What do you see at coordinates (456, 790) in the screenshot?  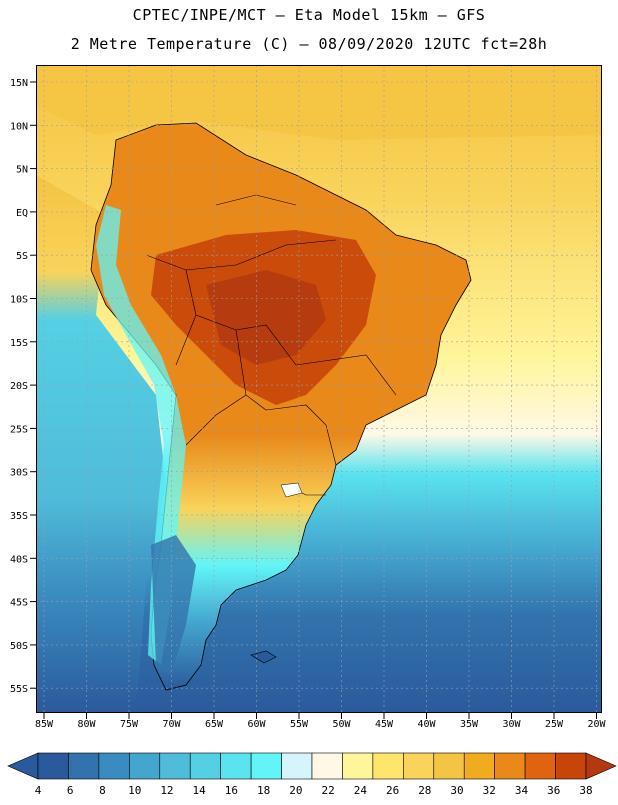 I see `colorbar-tick-label: 30` at bounding box center [456, 790].